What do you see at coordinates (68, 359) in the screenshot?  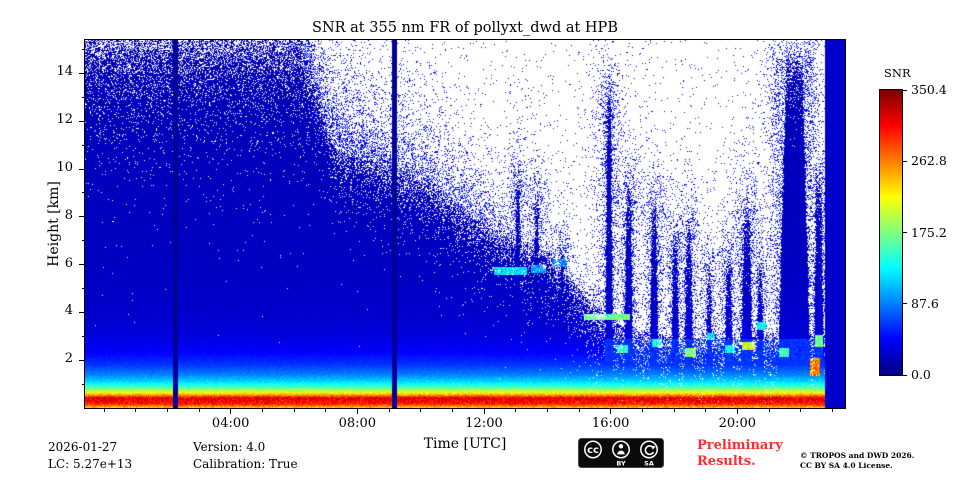 I see `y-tick-label: 2` at bounding box center [68, 359].